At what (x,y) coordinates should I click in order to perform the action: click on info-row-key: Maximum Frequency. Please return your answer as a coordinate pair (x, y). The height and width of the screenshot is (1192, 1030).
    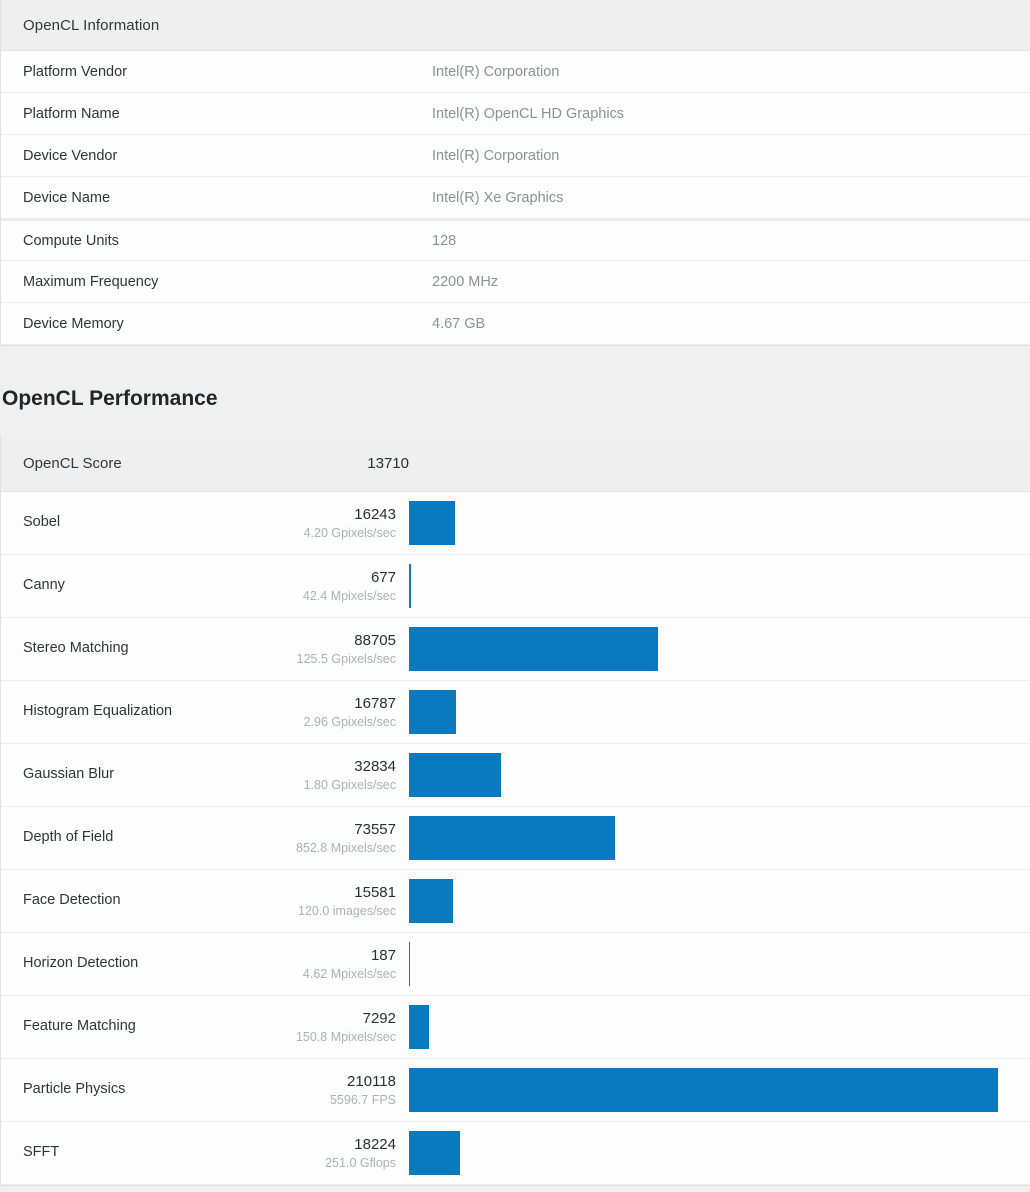
    Looking at the image, I should click on (91, 281).